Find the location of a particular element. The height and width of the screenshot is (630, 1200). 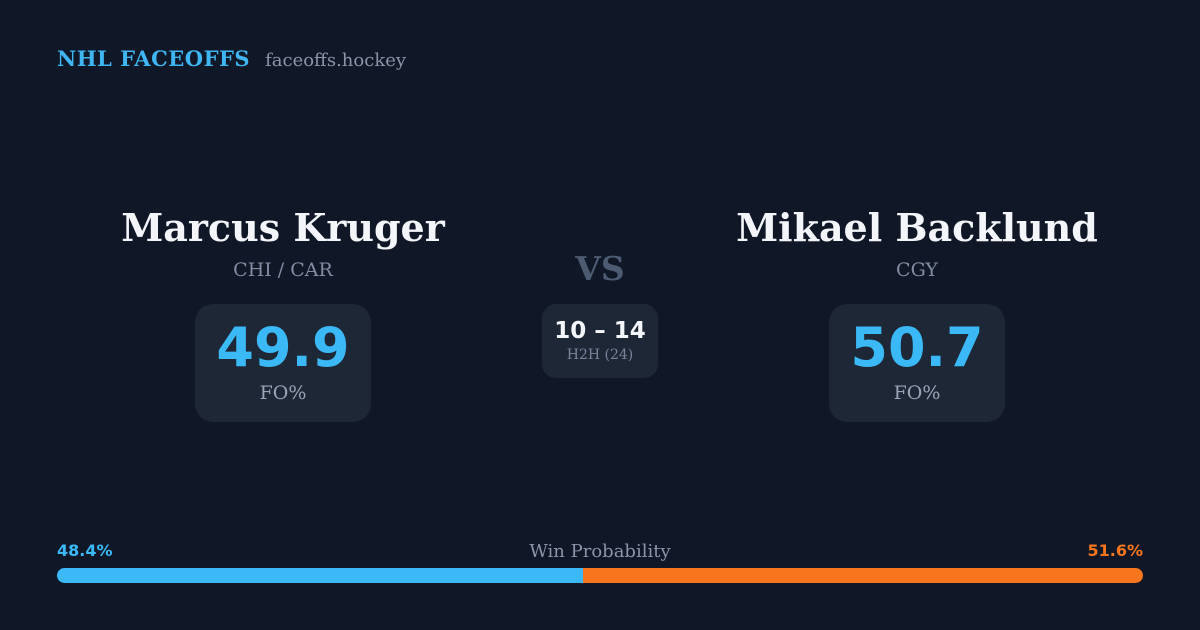

stat-card-right: 50.7 FO% is located at coordinates (917, 362).